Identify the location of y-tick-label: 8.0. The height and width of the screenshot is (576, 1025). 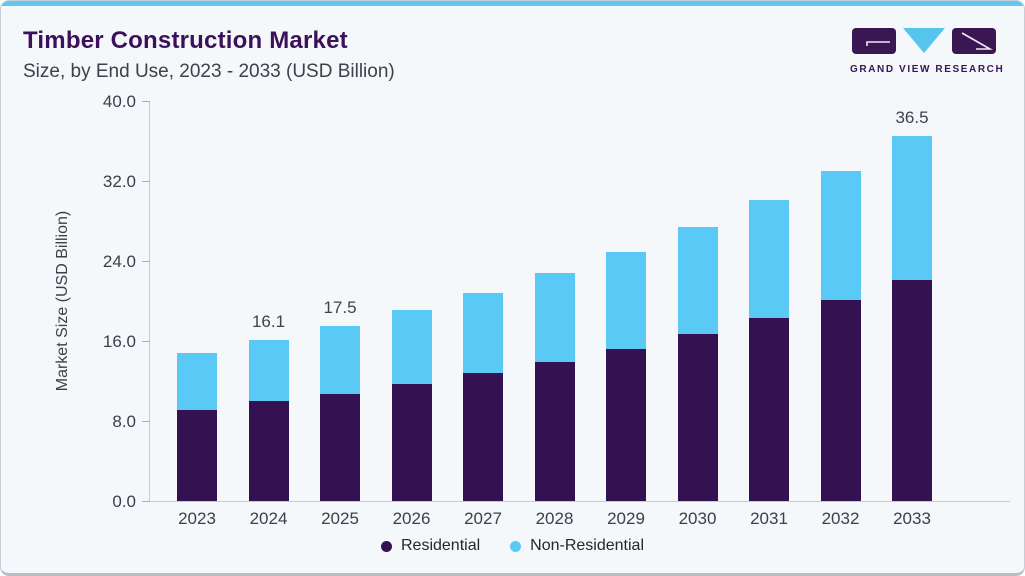
(124, 421).